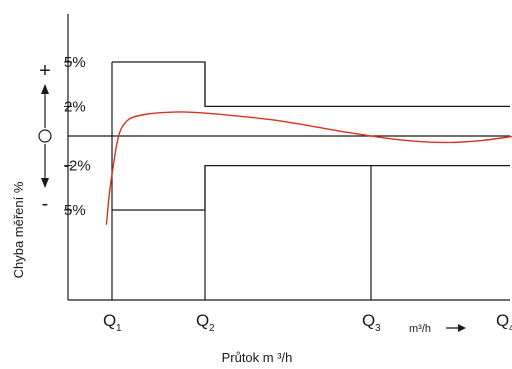 This screenshot has width=512, height=369. I want to click on x-tick-subscript: 2, so click(212, 328).